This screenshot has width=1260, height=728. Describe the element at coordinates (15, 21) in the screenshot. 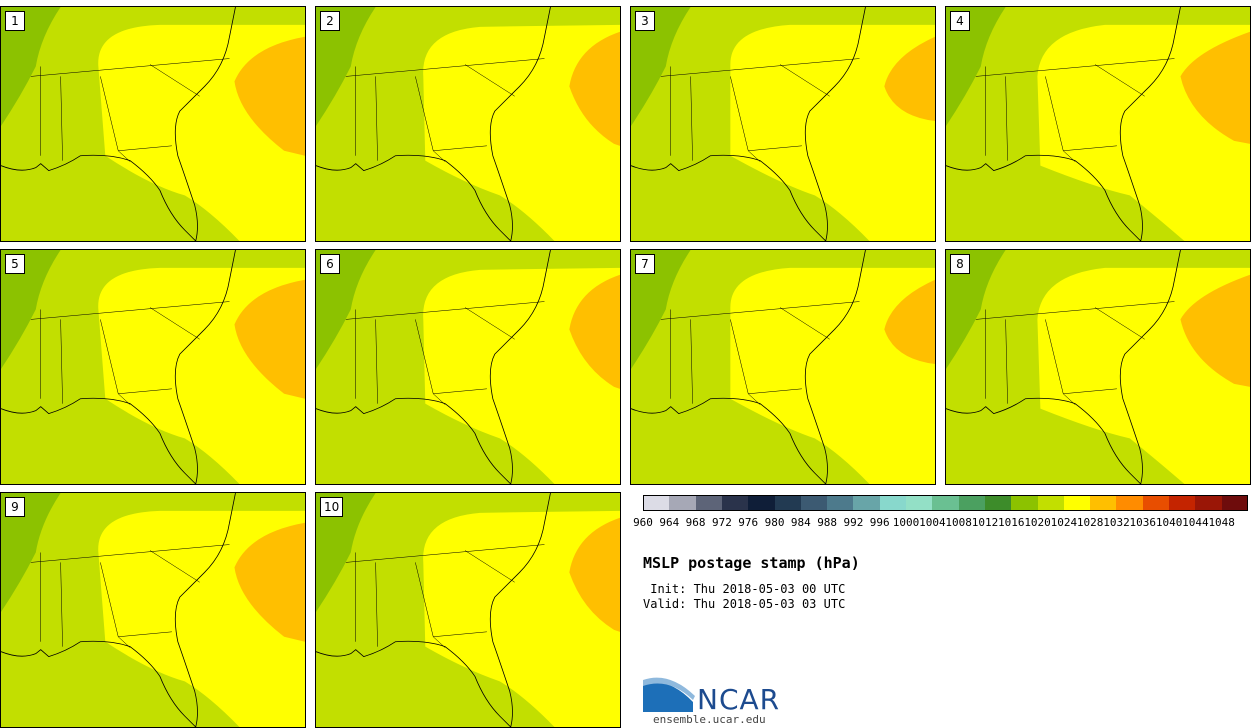

I see `member-label: 1` at that location.